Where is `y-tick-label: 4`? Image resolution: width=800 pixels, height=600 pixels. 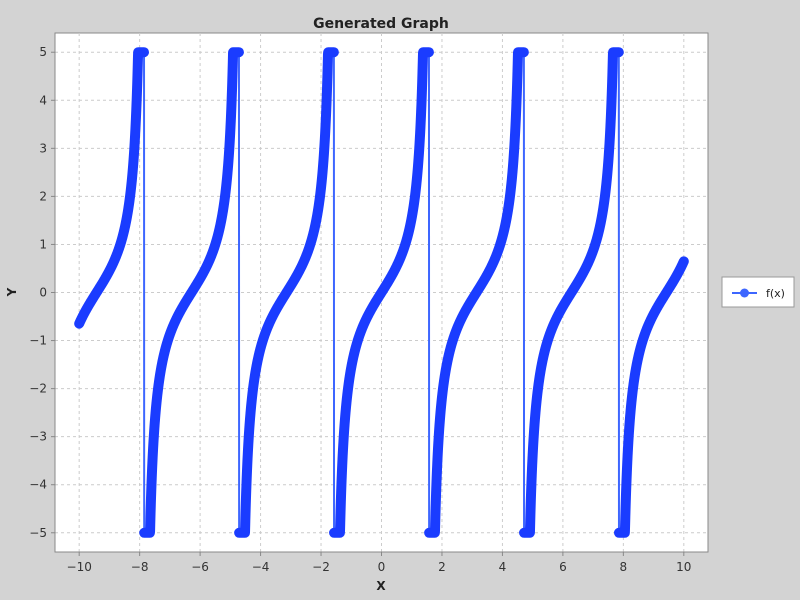
y-tick-label: 4 is located at coordinates (43, 100).